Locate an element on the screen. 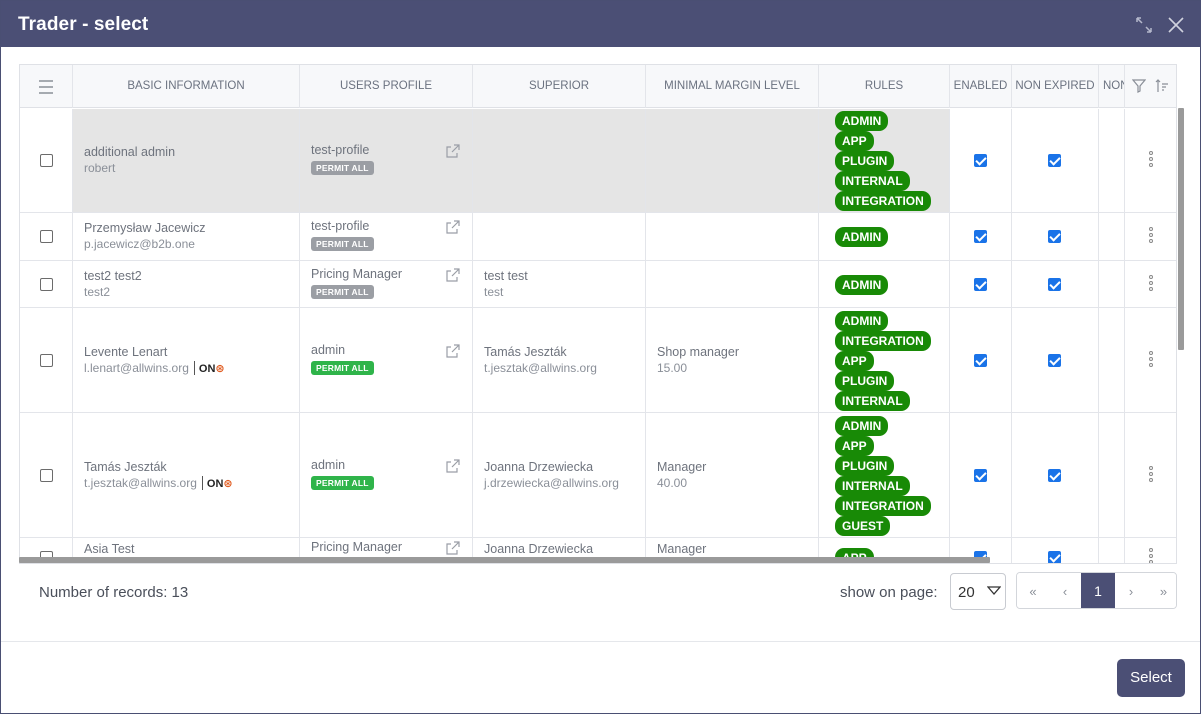 The image size is (1201, 714). superior-cell: Tamás Jeszták t.jesztak@allwins.org is located at coordinates (559, 360).